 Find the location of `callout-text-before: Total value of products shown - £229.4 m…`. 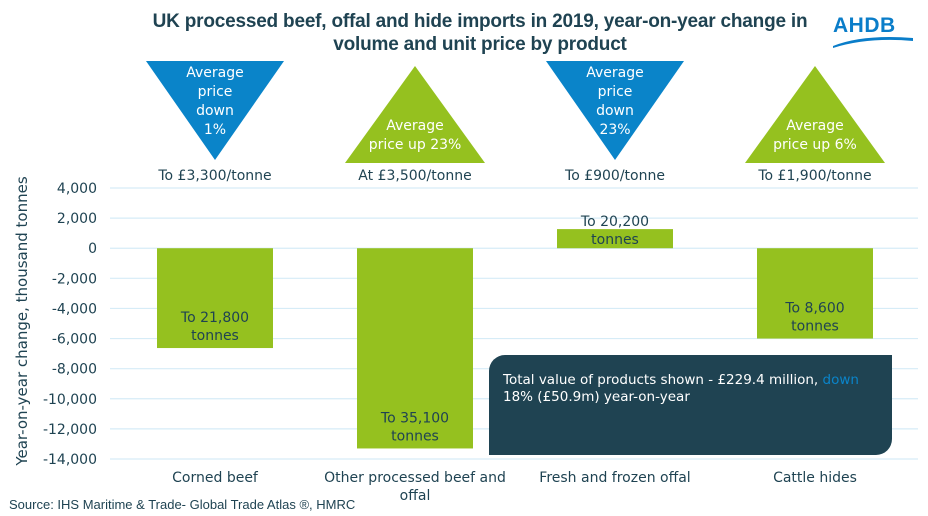

callout-text-before: Total value of products shown - £229.4 m… is located at coordinates (663, 380).